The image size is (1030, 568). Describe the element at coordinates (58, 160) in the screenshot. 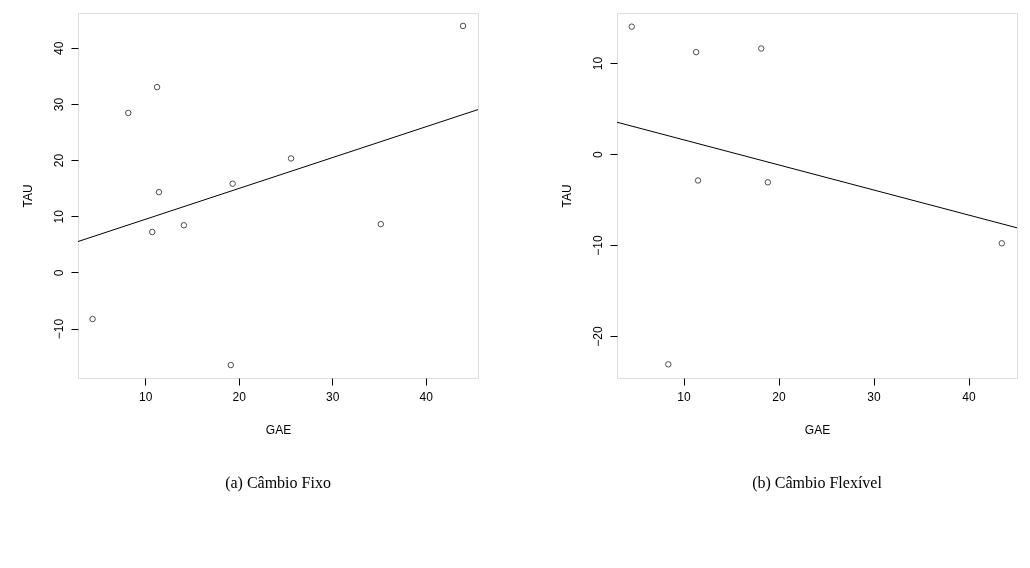

I see `y-tick-label: 20` at that location.